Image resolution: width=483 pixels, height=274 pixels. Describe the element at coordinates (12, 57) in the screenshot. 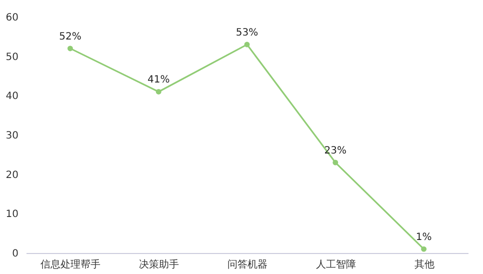

I see `y-tick-label: 50` at that location.